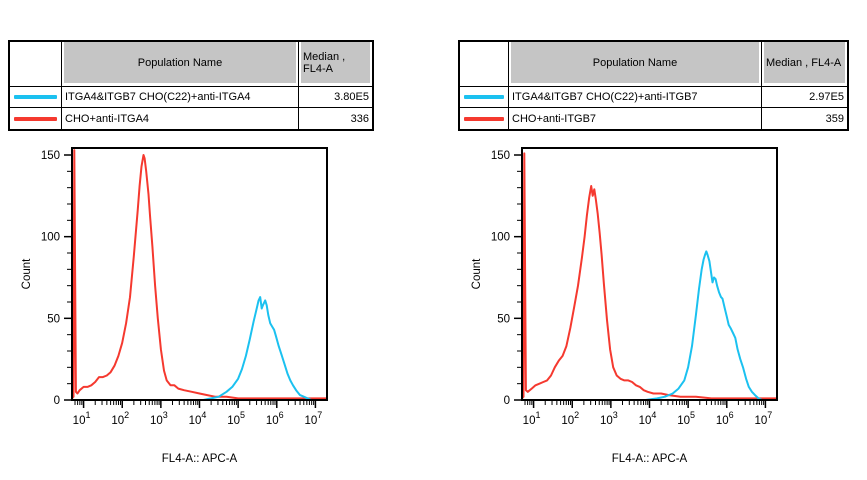 Image resolution: width=867 pixels, height=480 pixels. What do you see at coordinates (804, 118) in the screenshot?
I see `median-value-cell: 359` at bounding box center [804, 118].